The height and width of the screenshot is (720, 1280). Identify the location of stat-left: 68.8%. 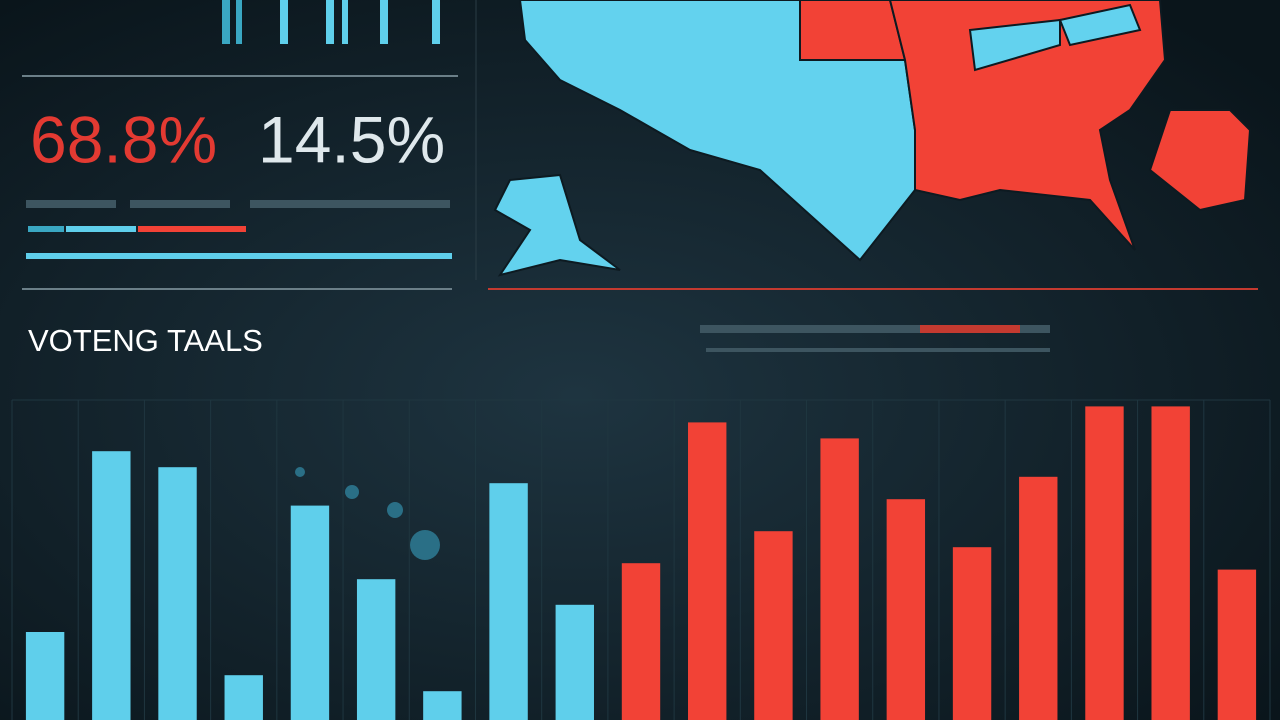
(123, 139).